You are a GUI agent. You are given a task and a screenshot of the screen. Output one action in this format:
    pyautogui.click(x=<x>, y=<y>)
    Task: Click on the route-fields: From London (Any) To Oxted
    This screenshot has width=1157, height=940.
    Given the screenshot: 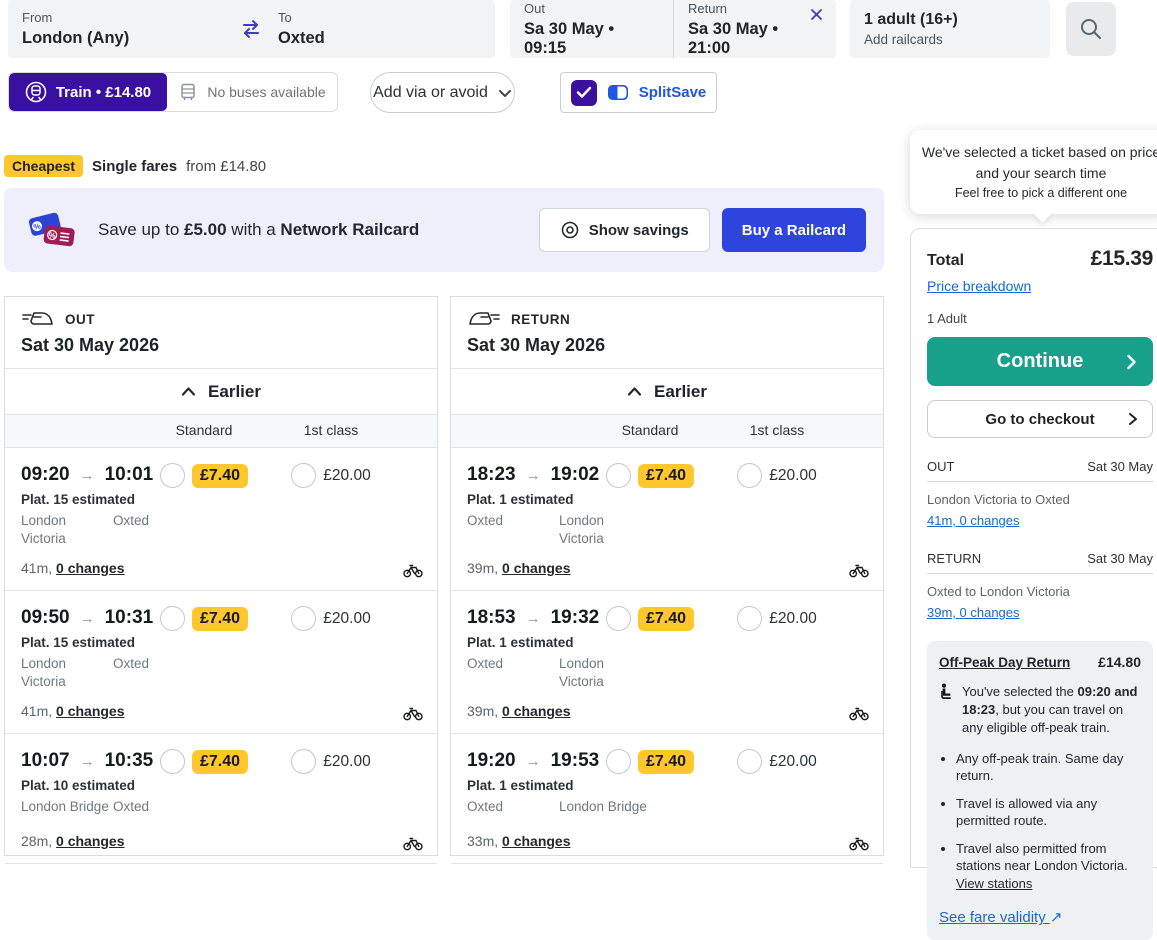 What is the action you would take?
    pyautogui.click(x=251, y=29)
    